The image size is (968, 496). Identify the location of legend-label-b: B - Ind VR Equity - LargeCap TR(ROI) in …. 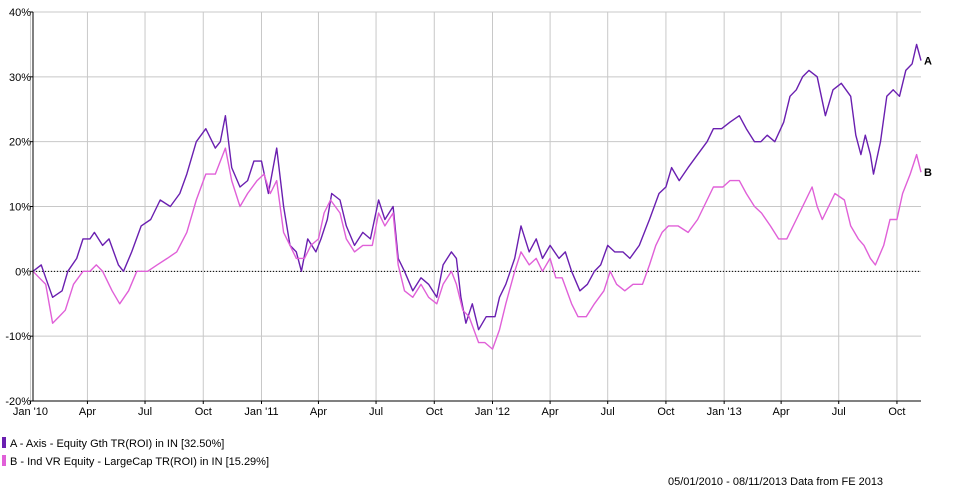
(140, 462).